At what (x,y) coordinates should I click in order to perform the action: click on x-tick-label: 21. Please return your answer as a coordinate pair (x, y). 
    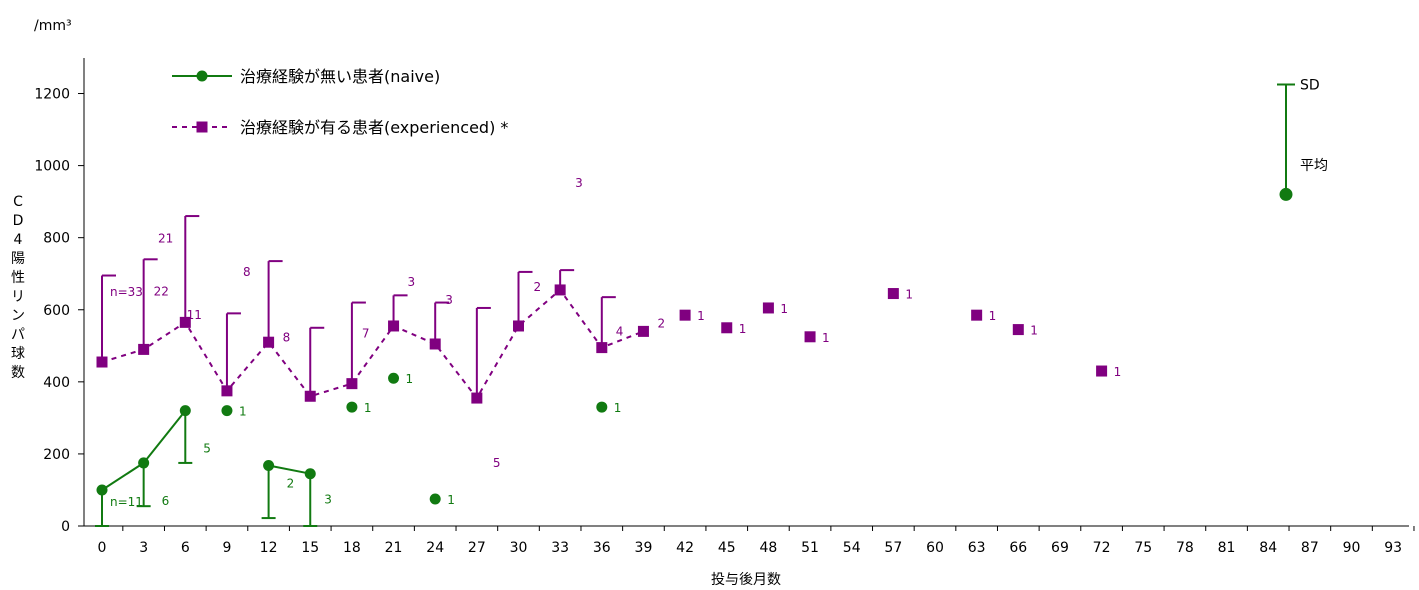
    Looking at the image, I should click on (394, 548).